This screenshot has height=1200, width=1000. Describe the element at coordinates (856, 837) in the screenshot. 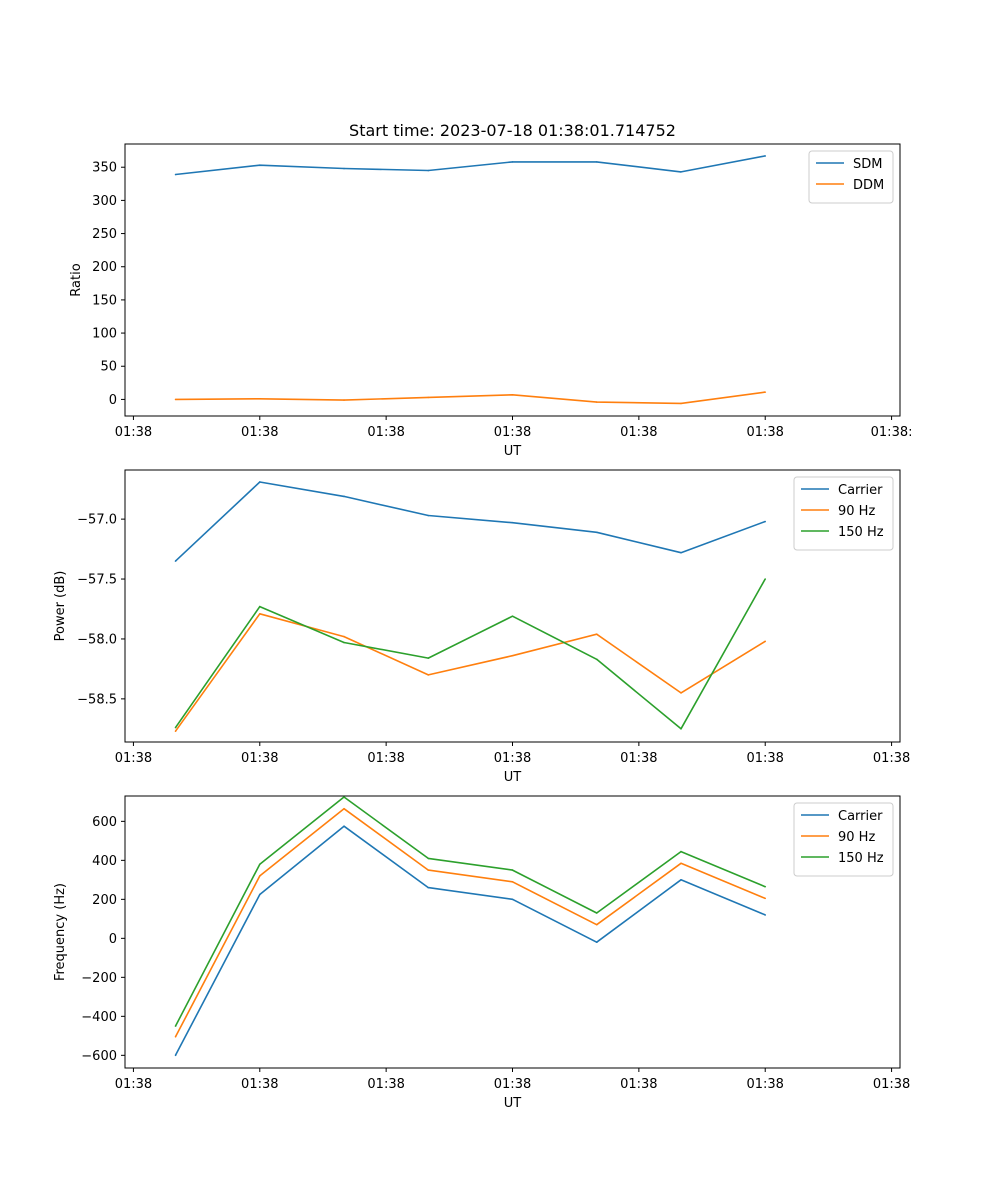

I see `legend-label: 90 Hz` at that location.